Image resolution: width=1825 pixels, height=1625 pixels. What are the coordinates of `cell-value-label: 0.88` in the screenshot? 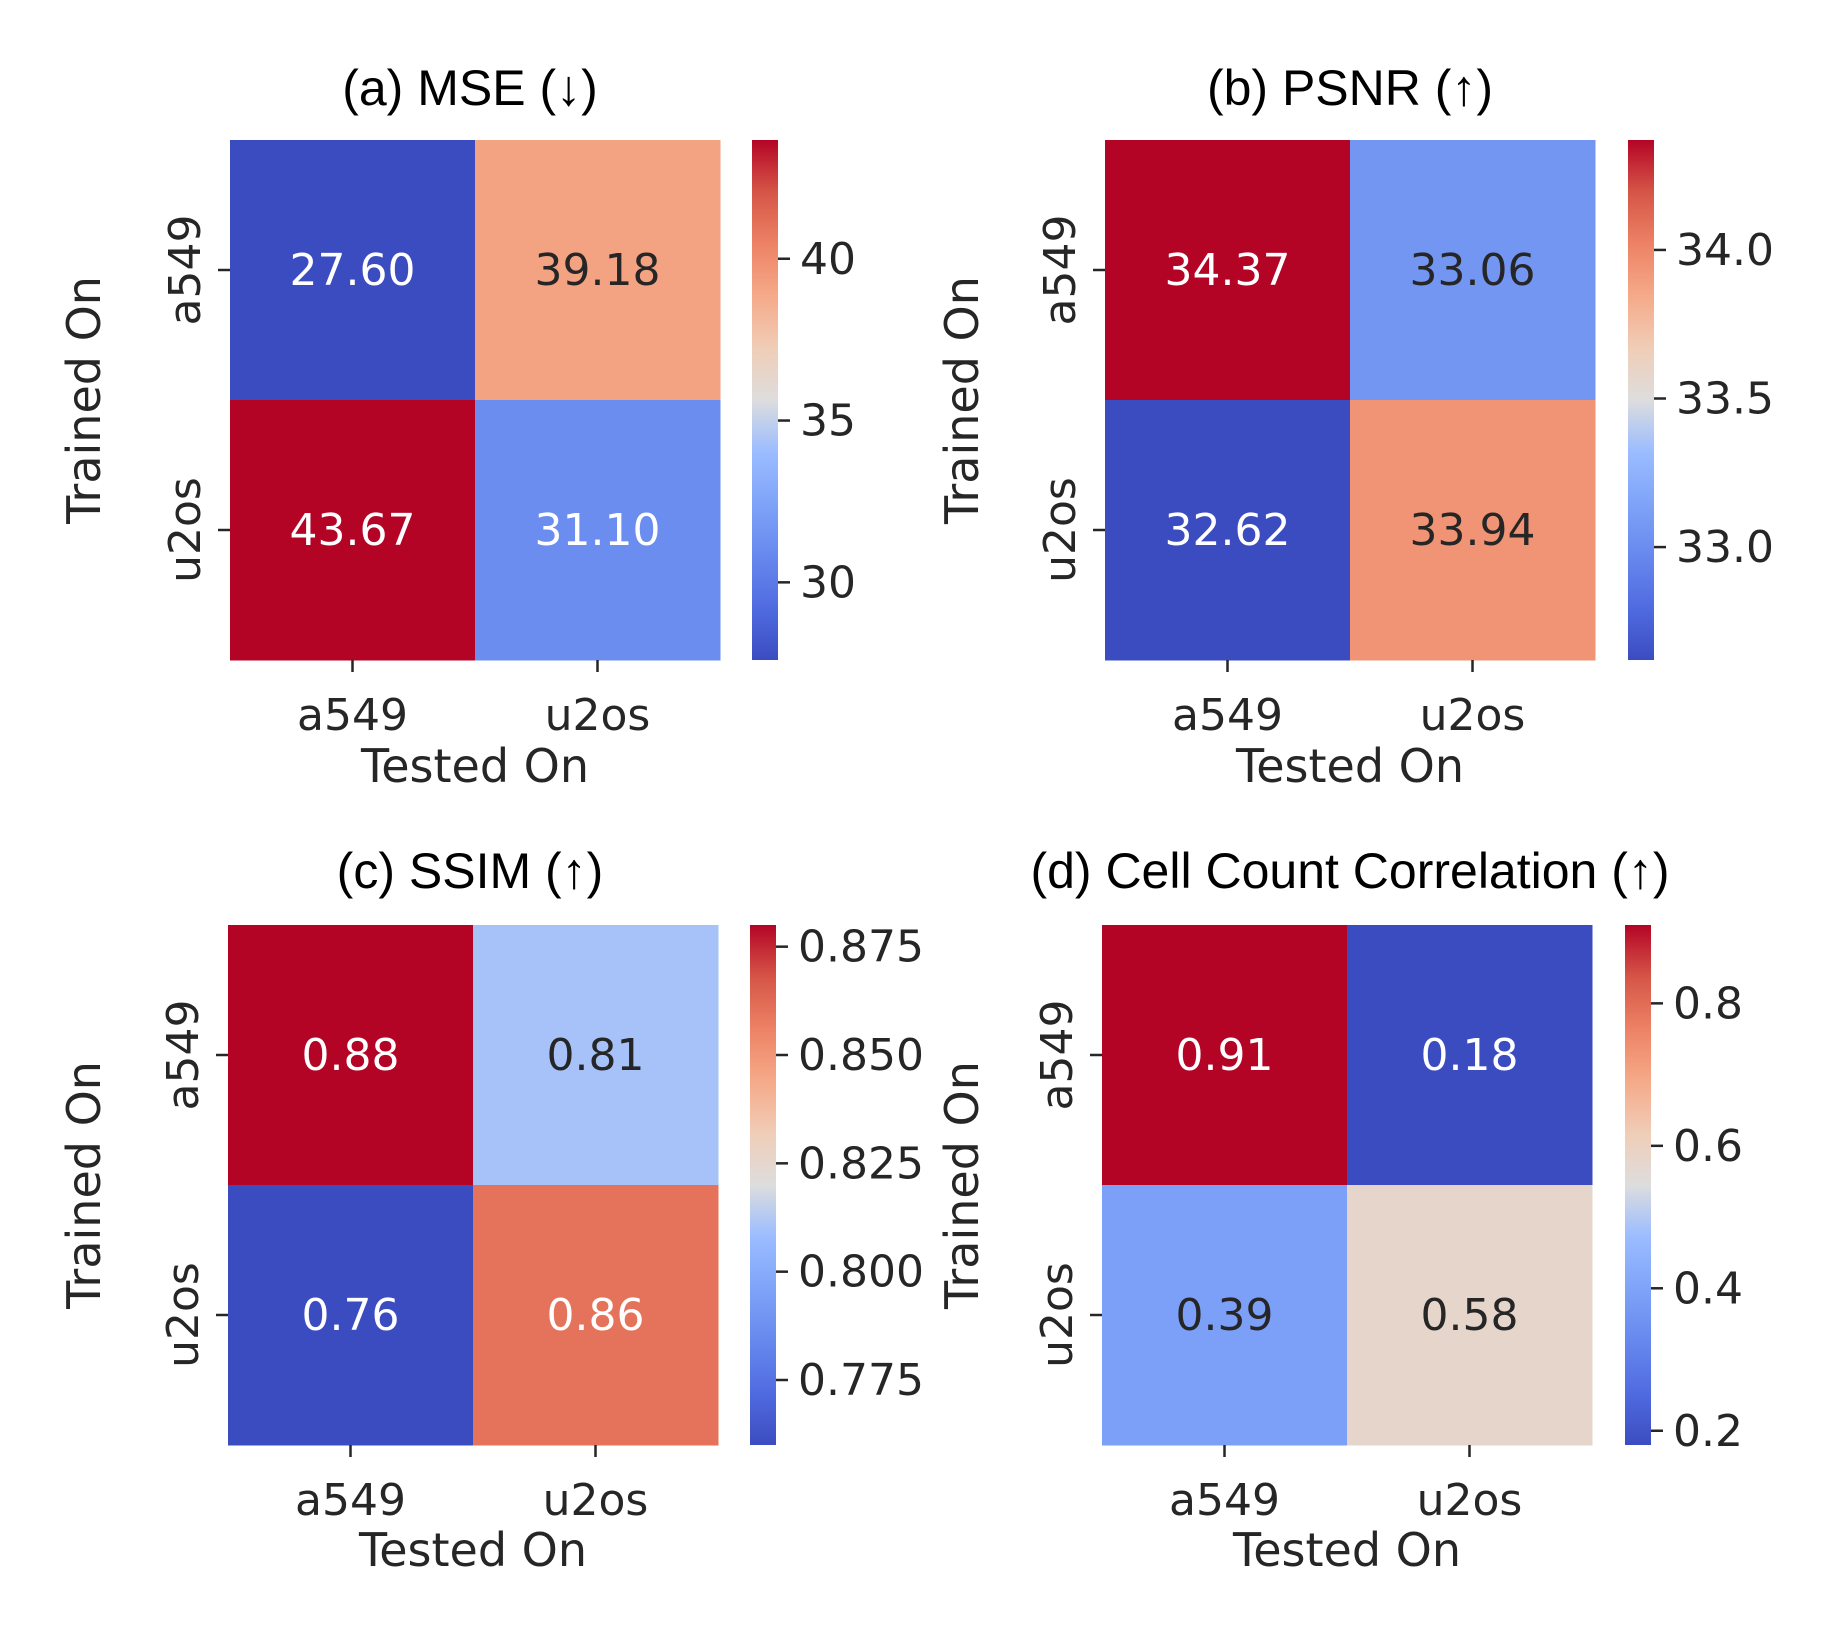 It's located at (351, 1055).